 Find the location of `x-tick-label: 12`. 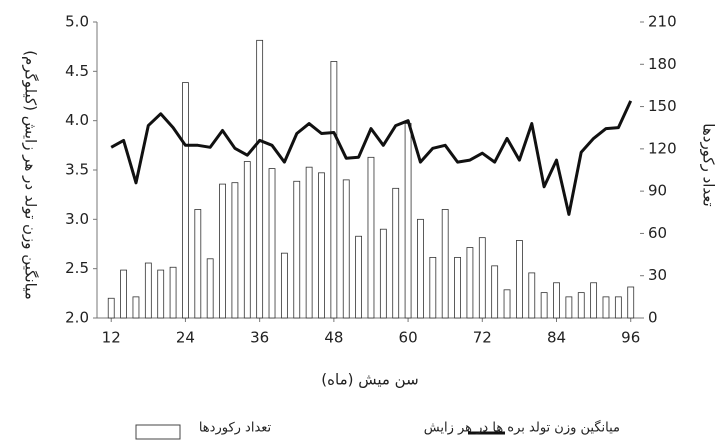

x-tick-label: 12 is located at coordinates (111, 338).